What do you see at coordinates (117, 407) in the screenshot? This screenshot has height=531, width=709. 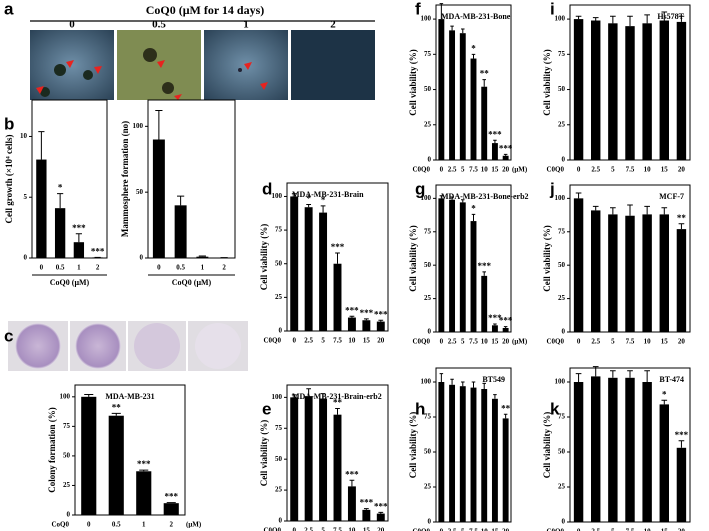 I see `significance: **` at bounding box center [117, 407].